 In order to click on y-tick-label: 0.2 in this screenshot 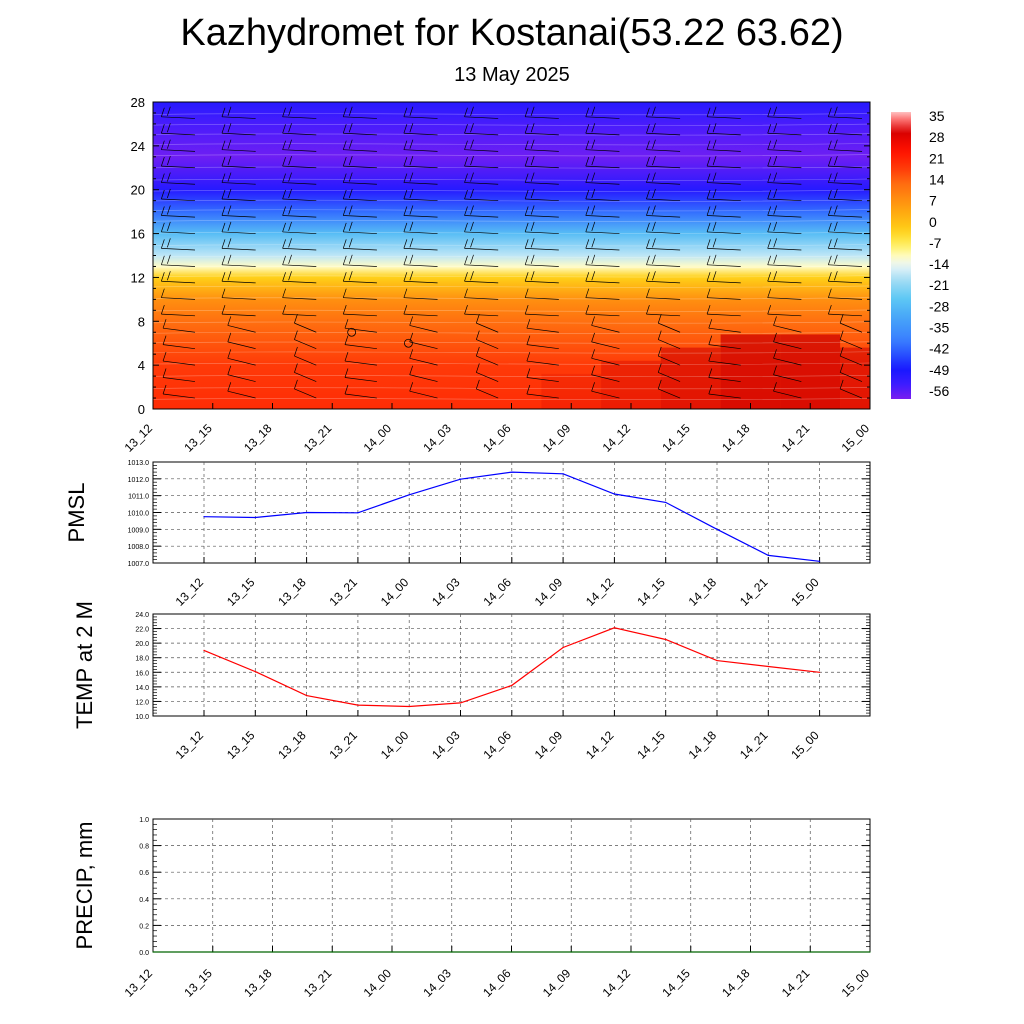, I will do `click(144, 926)`.